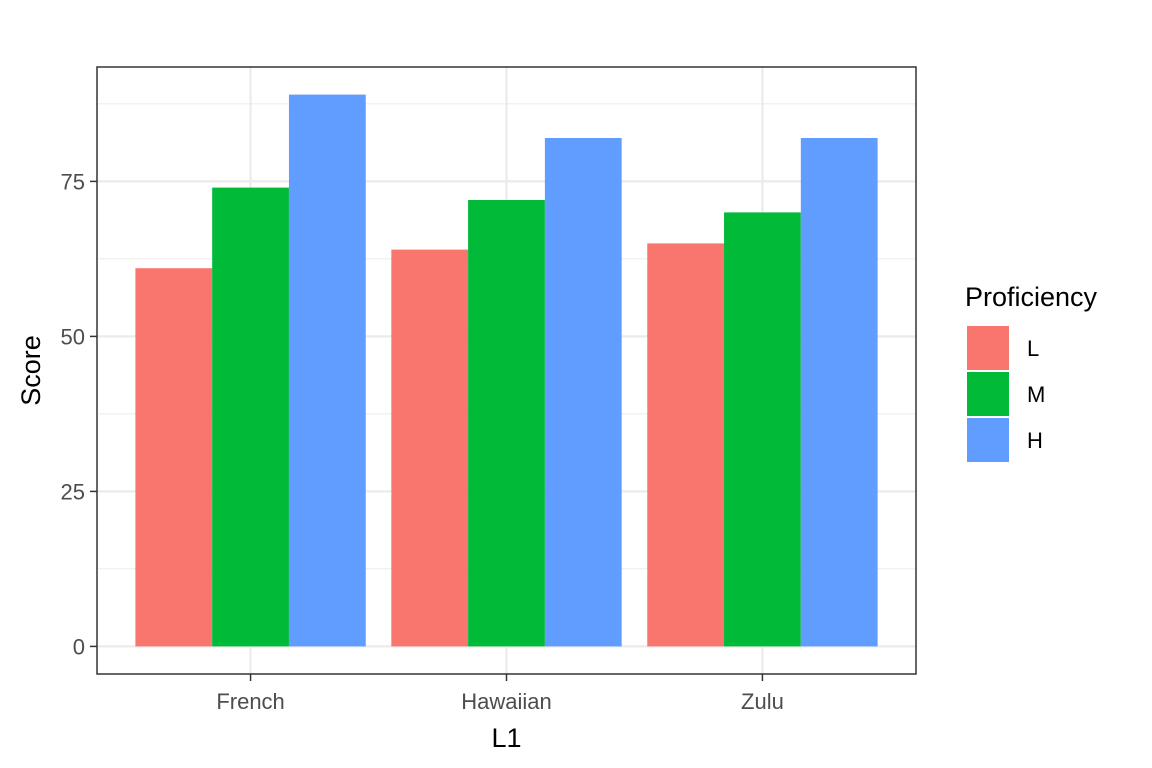 The width and height of the screenshot is (1152, 768). I want to click on y-tick-label: 50, so click(73, 336).